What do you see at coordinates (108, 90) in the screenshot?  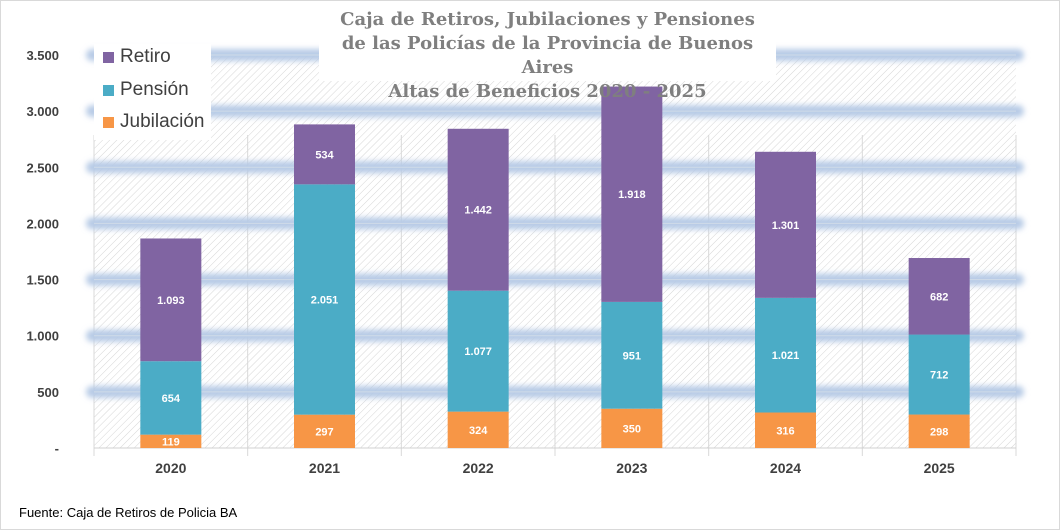 I see `legend-swatch-pension` at bounding box center [108, 90].